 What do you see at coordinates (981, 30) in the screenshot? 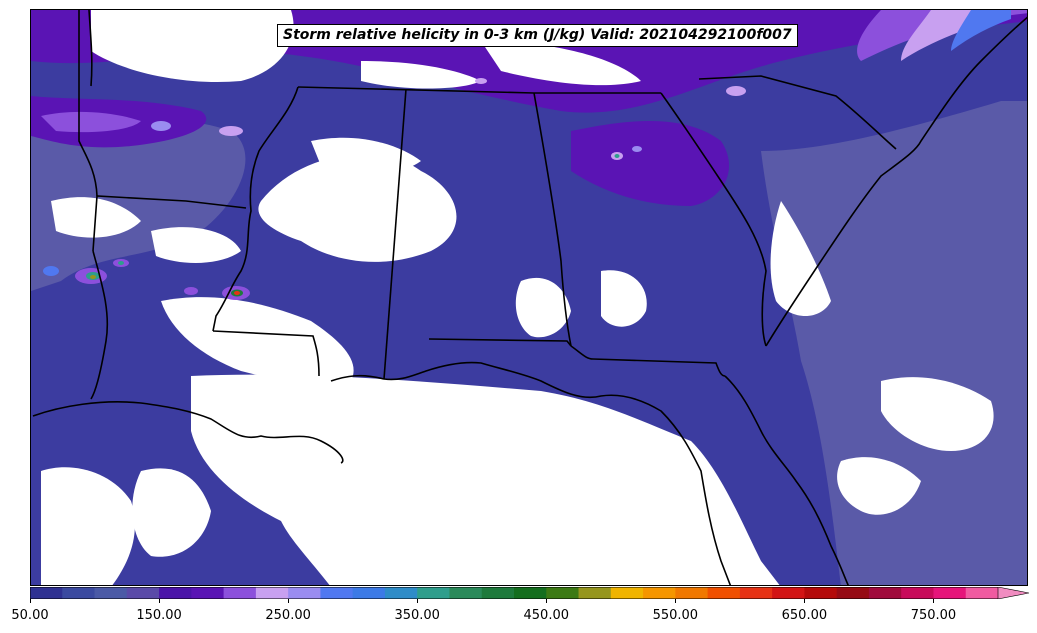
I see `helicity-field-blue` at bounding box center [981, 30].